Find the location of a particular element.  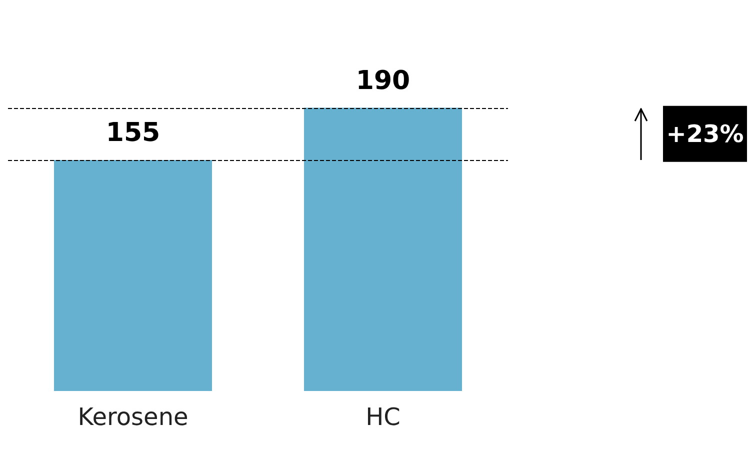

data-label: 190 is located at coordinates (383, 81).